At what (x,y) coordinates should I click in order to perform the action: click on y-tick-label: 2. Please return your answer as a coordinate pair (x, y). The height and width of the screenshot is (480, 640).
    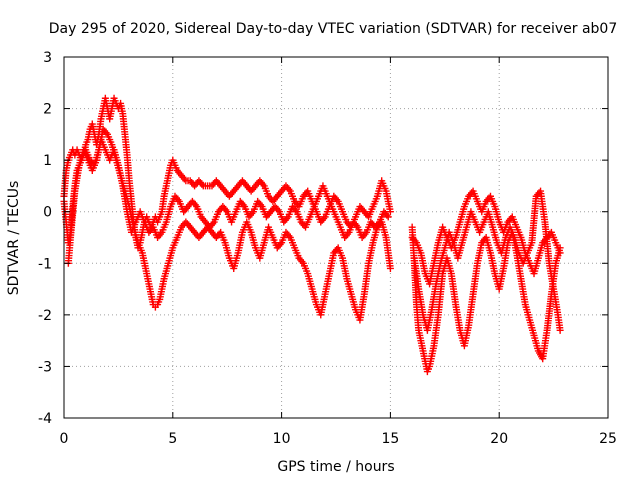
    Looking at the image, I should click on (47, 110).